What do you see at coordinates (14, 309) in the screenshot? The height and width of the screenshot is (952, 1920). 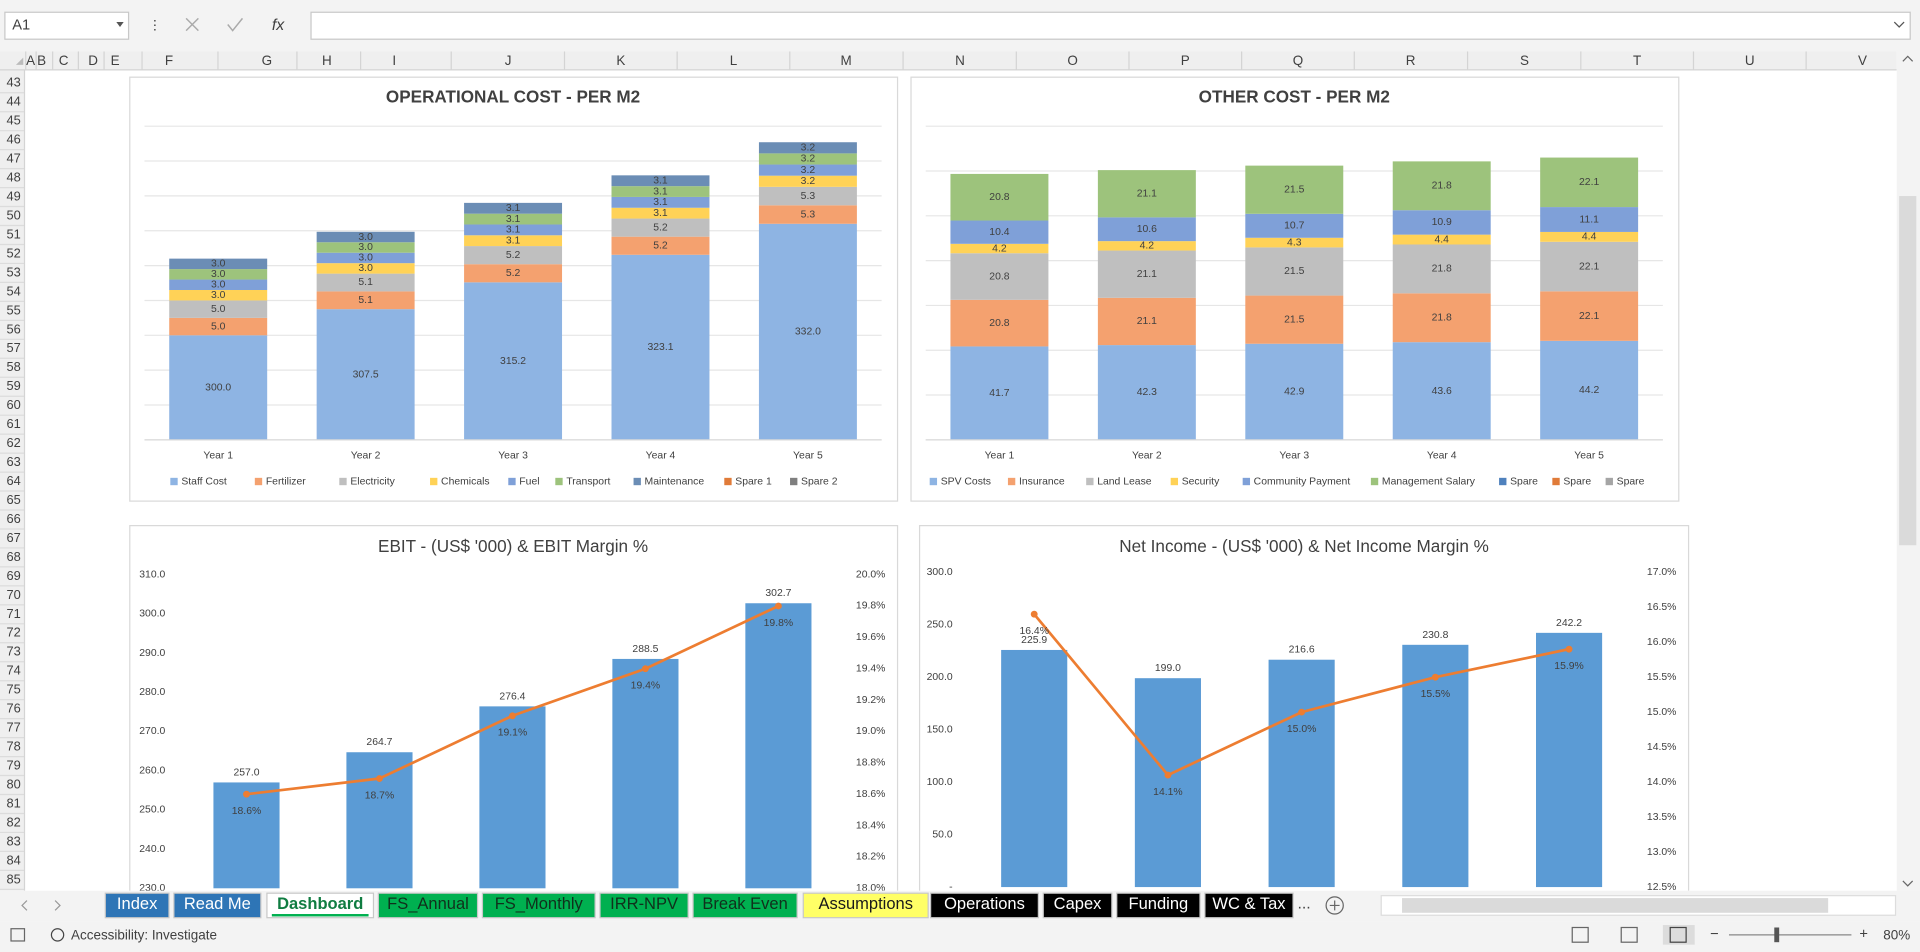 I see `row-header: 55` at bounding box center [14, 309].